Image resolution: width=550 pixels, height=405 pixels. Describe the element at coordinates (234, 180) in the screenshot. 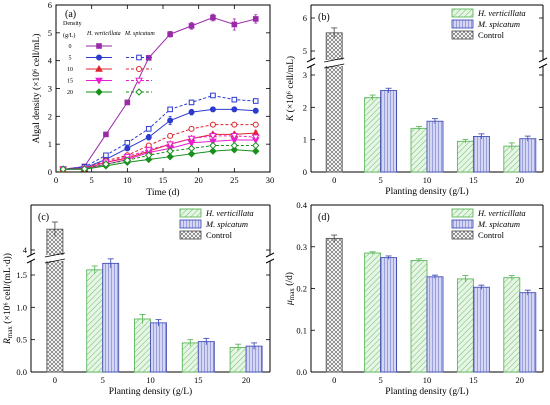

I see `x-tick-label: 25` at that location.